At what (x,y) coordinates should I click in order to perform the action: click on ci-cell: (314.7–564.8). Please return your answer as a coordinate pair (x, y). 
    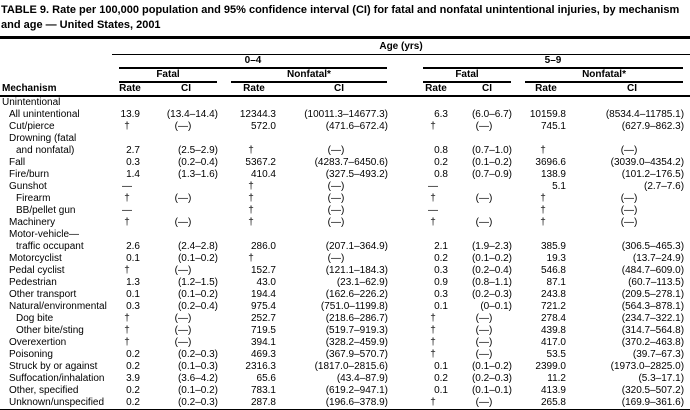
    Looking at the image, I should click on (653, 331).